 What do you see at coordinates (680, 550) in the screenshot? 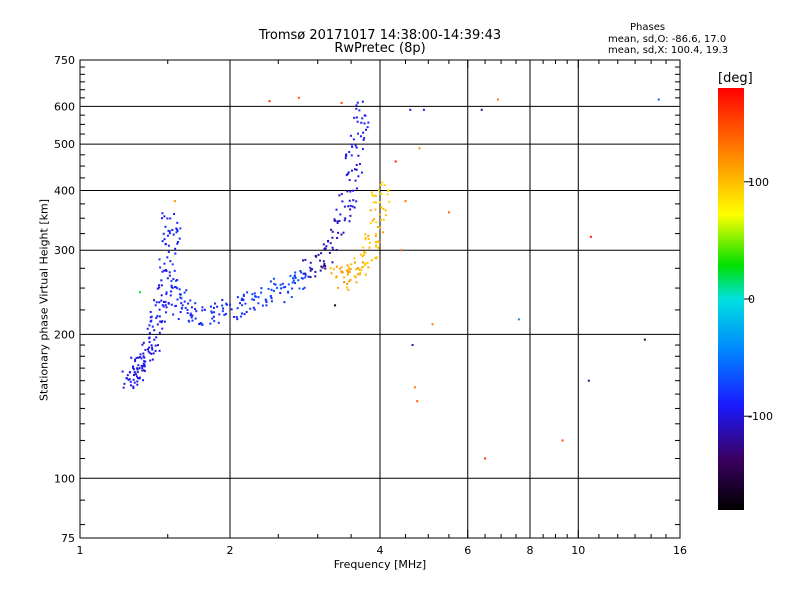
I see `x-tick-label: 16` at bounding box center [680, 550].